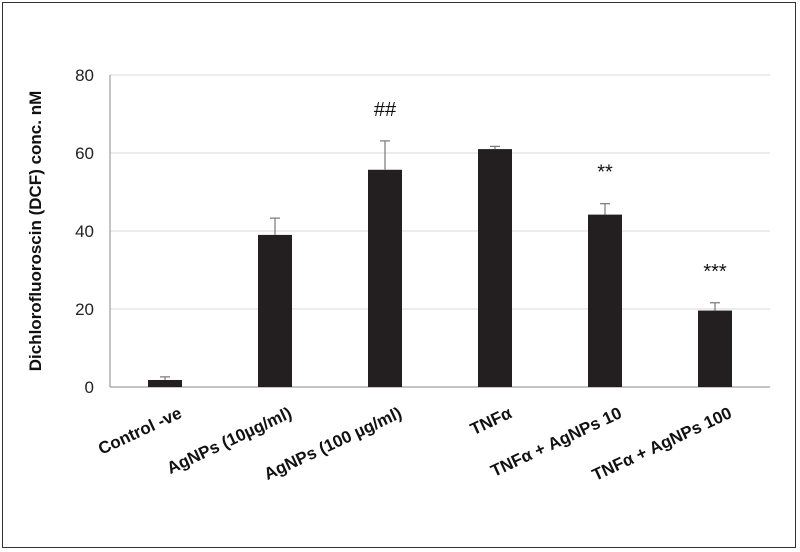 The width and height of the screenshot is (800, 552). I want to click on y-axis-label: Dichlorofluoroscin (DCF) conc. nM, so click(35, 231).